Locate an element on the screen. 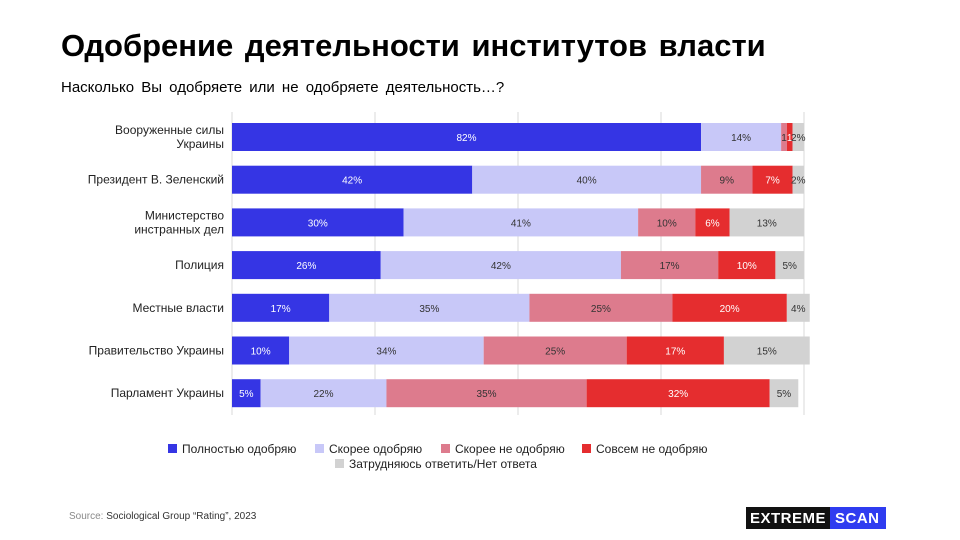  data-label: 15% is located at coordinates (767, 352).